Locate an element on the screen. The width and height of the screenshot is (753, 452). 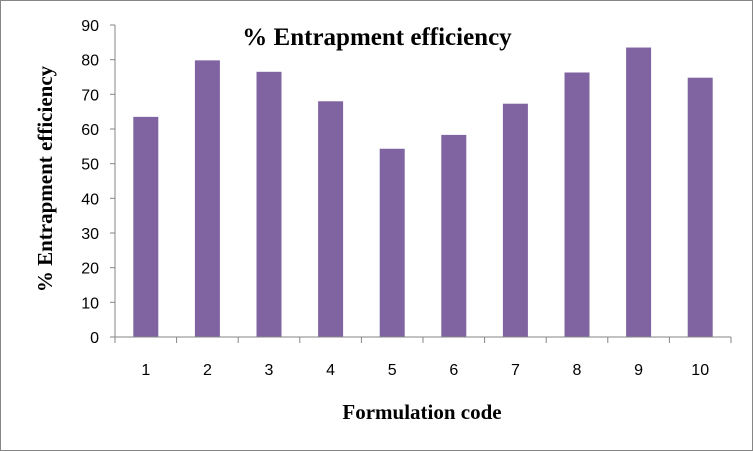
y-tick-label: 90 is located at coordinates (90, 26).